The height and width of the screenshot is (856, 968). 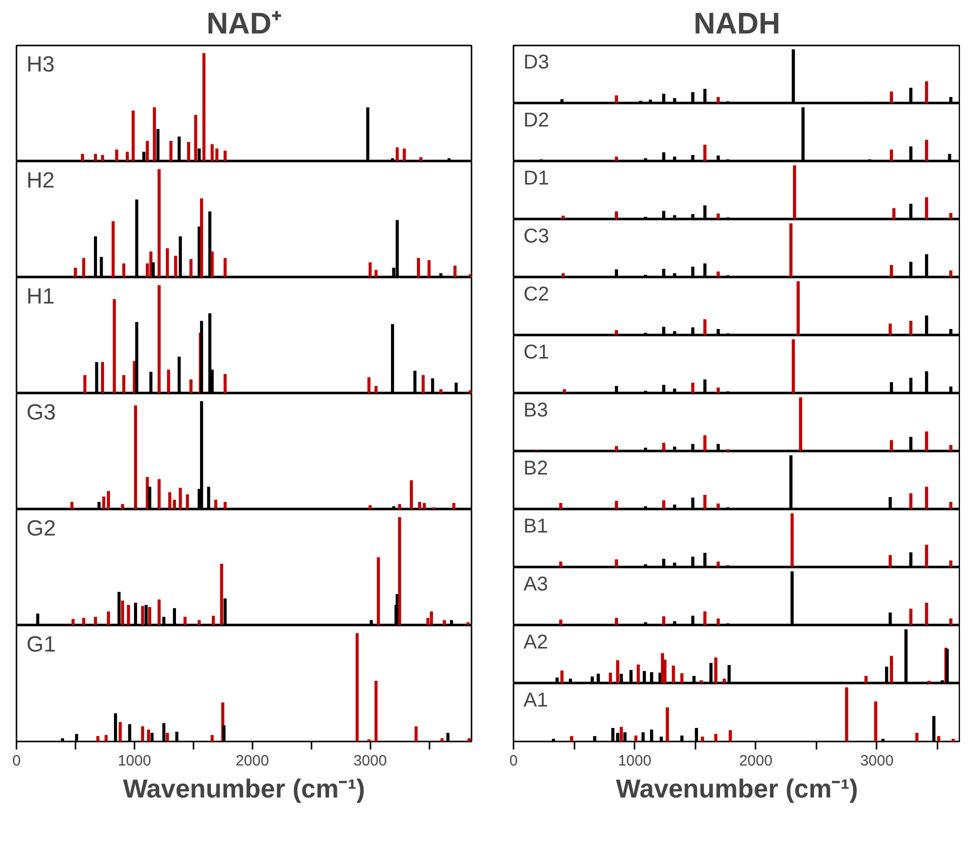 I want to click on chart-title: B2, so click(x=536, y=469).